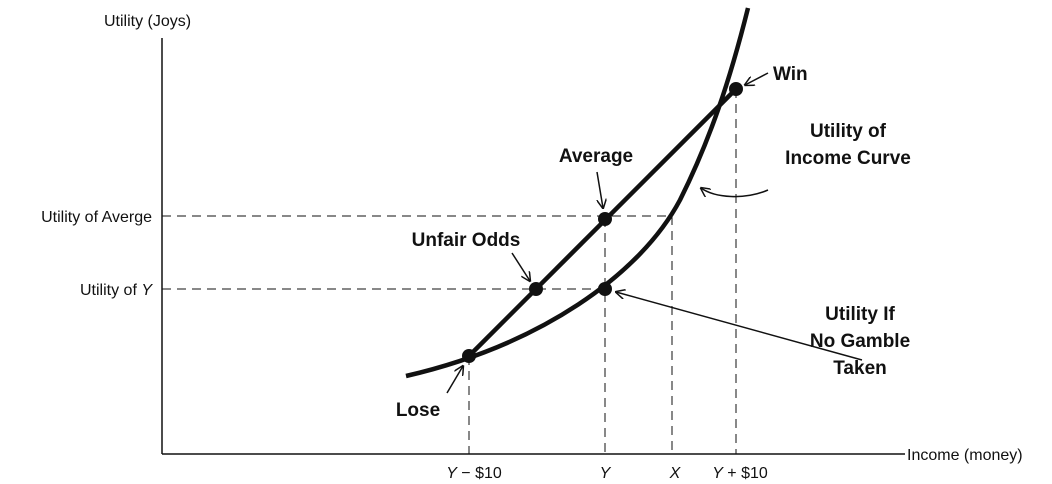  Describe the element at coordinates (860, 314) in the screenshot. I see `svg-text: Utility If` at that location.